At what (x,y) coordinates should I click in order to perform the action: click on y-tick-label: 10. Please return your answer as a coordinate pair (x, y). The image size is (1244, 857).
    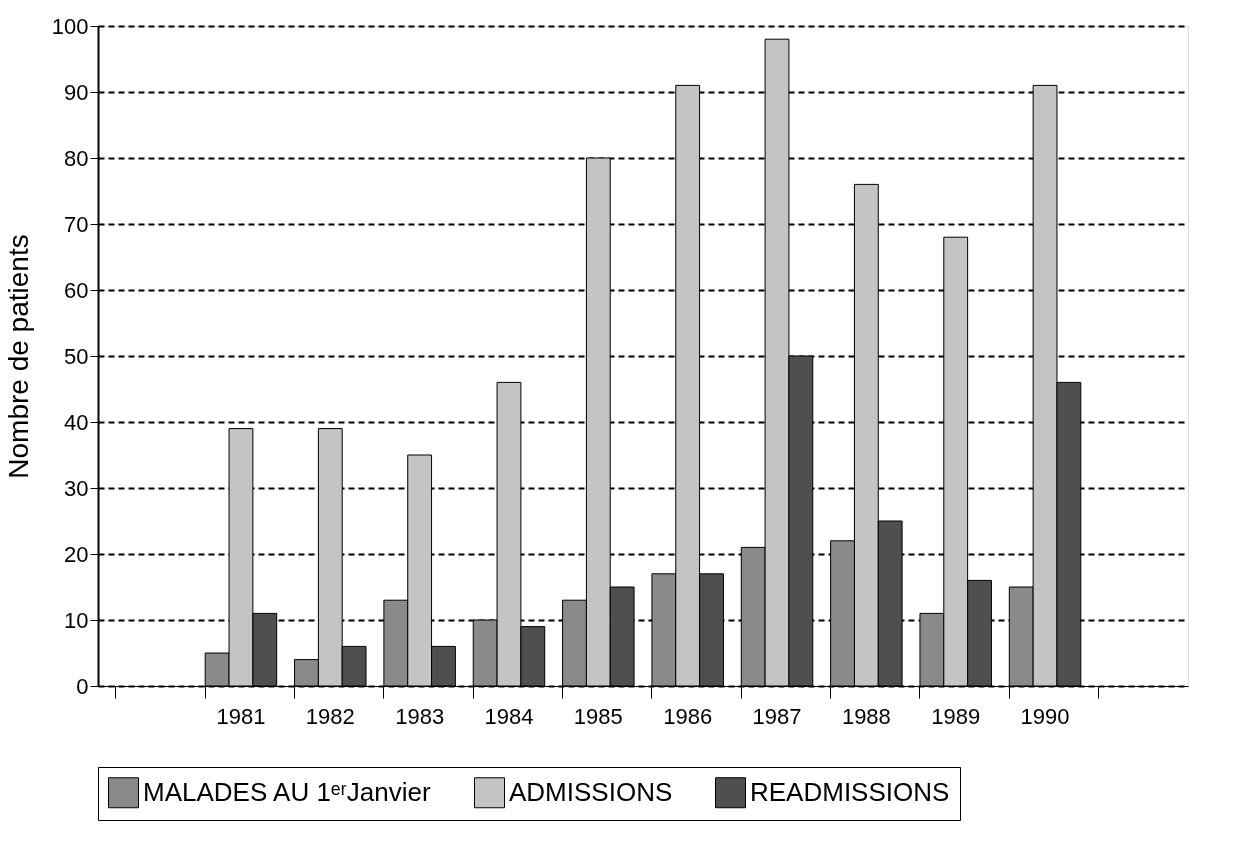
    Looking at the image, I should click on (76, 620).